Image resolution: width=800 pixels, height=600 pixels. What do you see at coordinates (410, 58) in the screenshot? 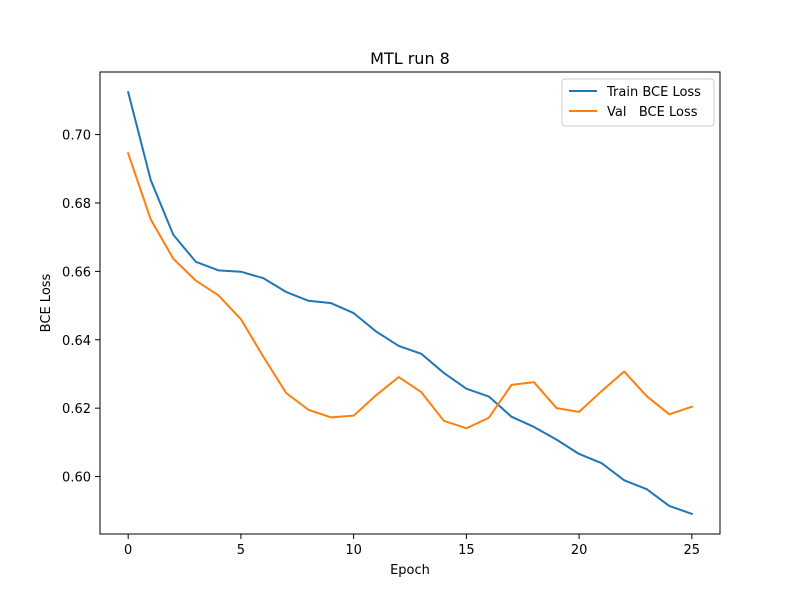
I see `chart-title: MTL run 8` at bounding box center [410, 58].